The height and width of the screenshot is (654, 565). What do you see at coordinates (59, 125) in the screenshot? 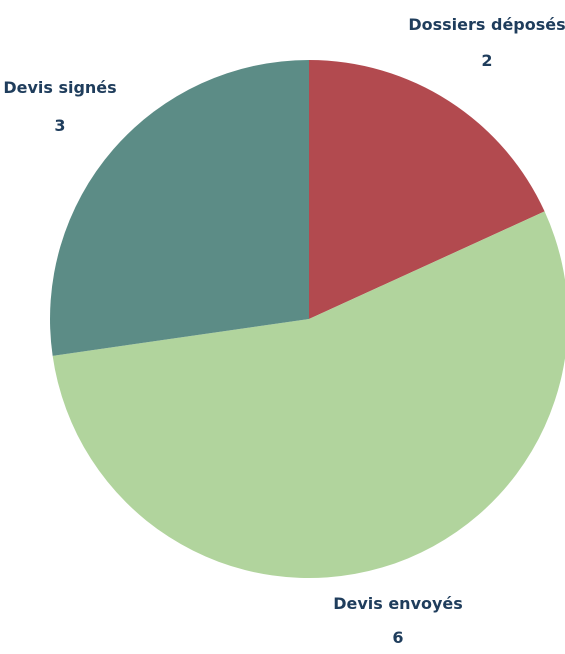
I see `slice-value-devis-signes: 3` at bounding box center [59, 125].